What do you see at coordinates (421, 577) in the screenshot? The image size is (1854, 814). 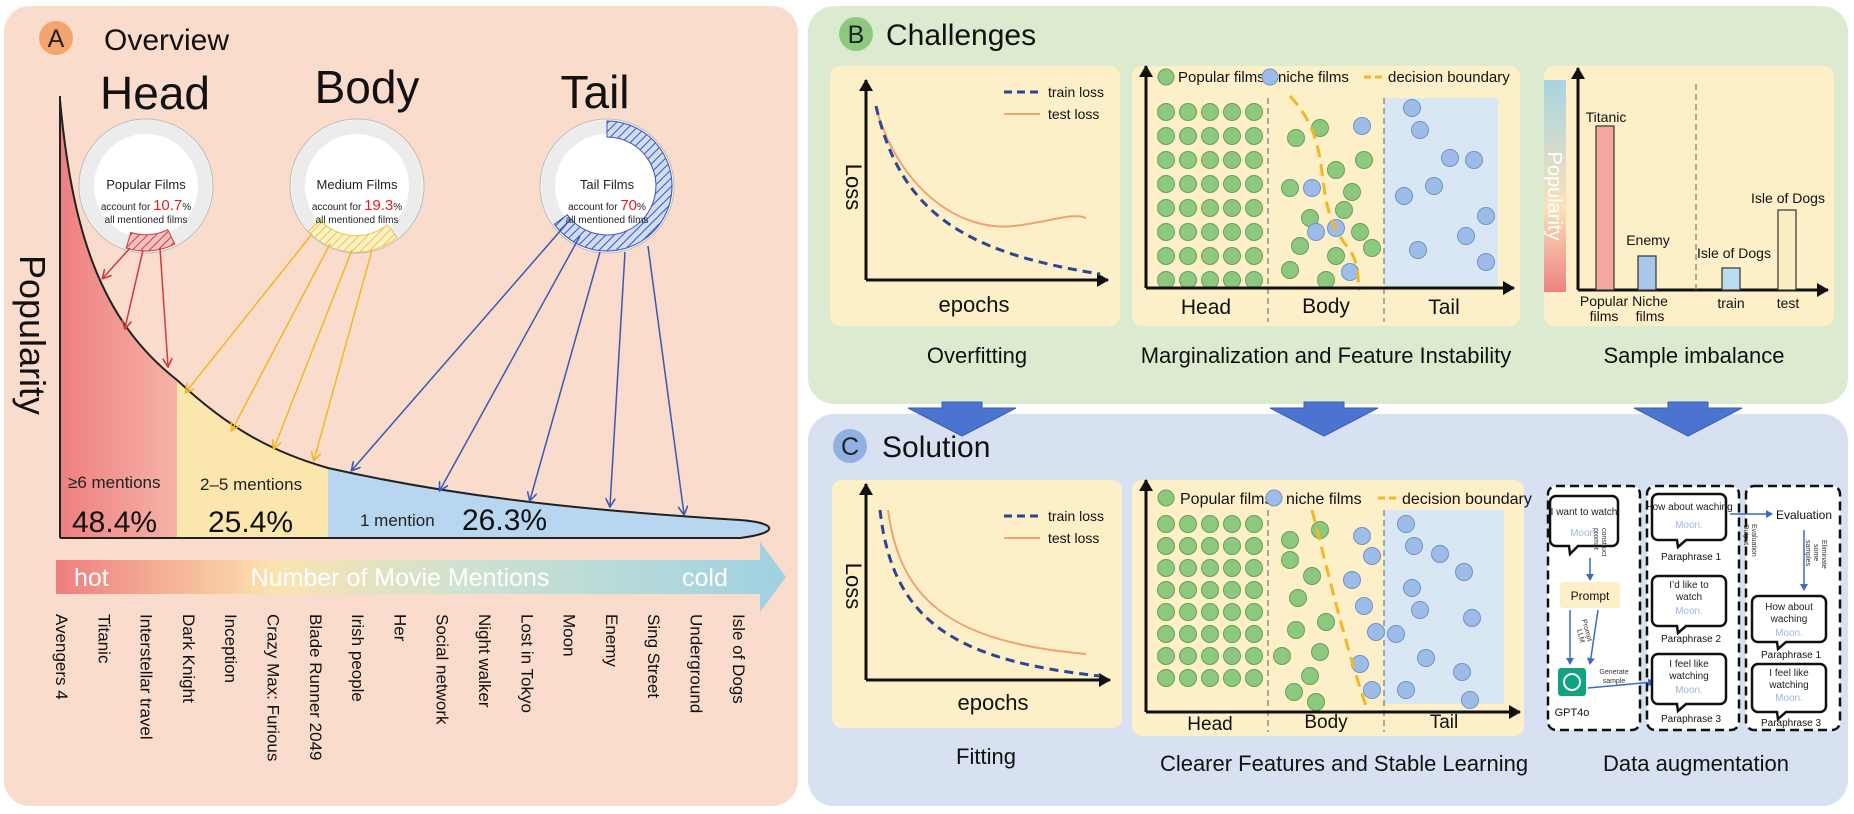 I see `mentions-arrow` at bounding box center [421, 577].